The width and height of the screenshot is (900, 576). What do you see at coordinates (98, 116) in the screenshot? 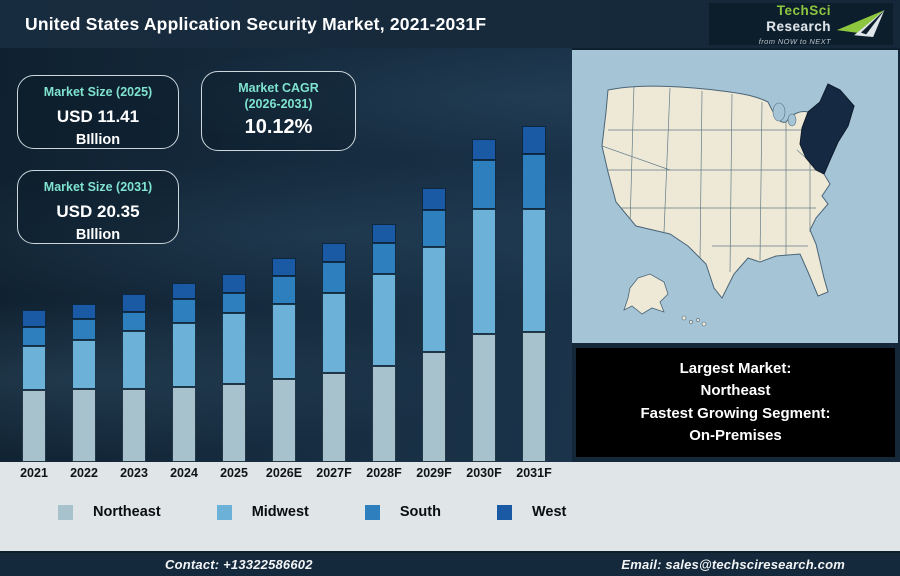
I see `market-size-2025-value: USD 11.41` at bounding box center [98, 116].